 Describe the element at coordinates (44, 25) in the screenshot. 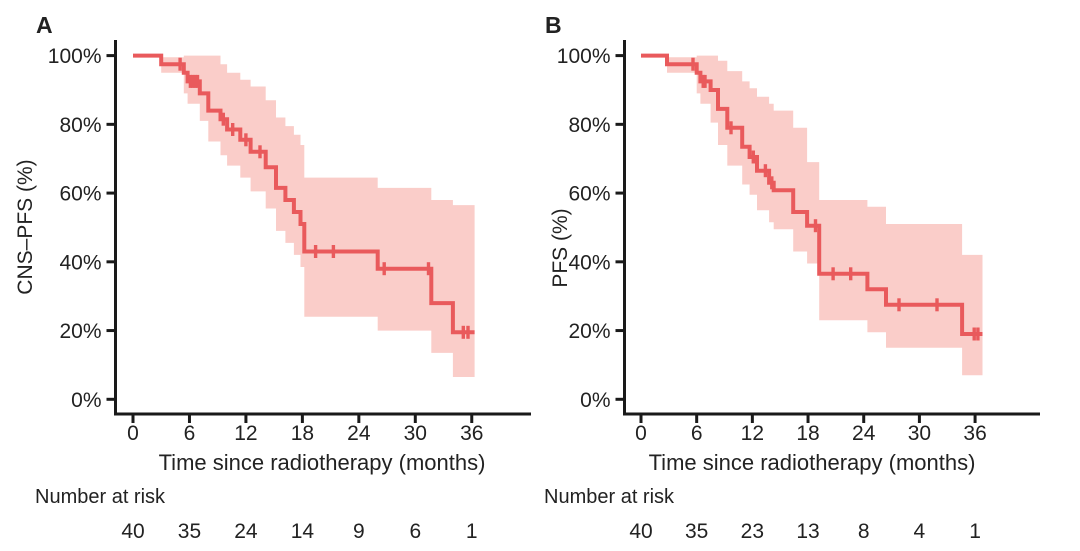

I see `panel-label-a: A` at that location.